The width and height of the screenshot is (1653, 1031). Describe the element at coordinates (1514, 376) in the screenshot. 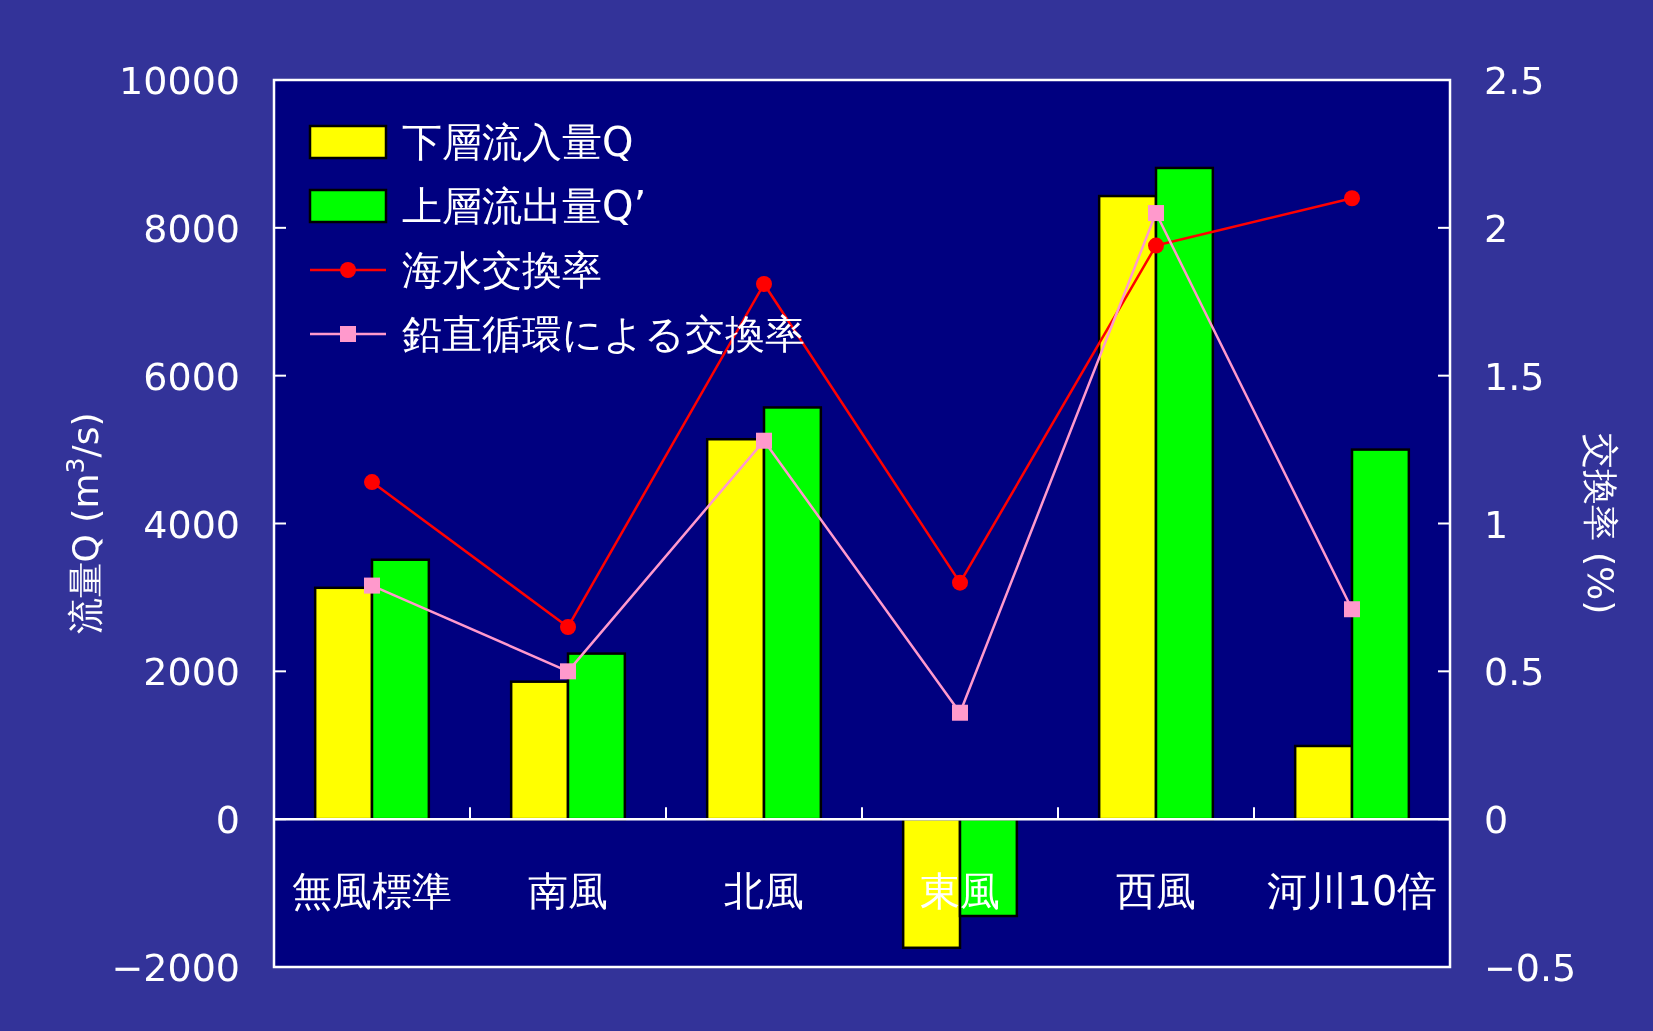

I see `y2-tick-label: 1.5` at that location.